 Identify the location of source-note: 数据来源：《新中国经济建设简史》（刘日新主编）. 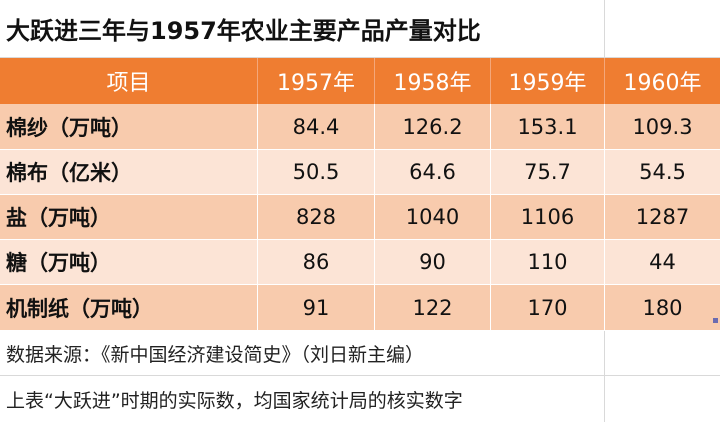
(302, 353).